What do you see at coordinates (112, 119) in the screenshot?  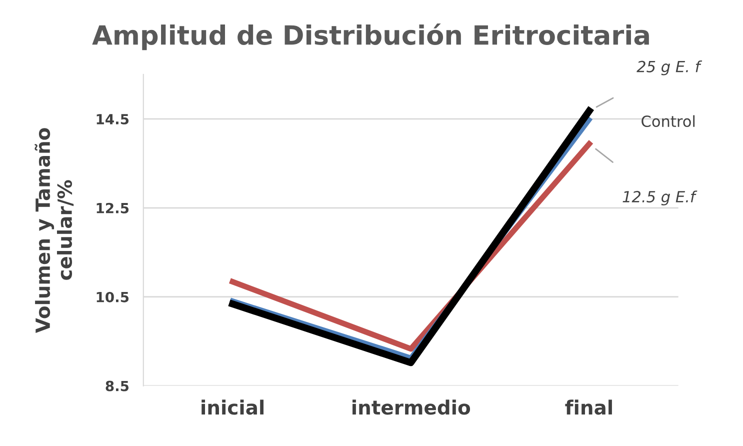 I see `y-tick-label: 14.5` at bounding box center [112, 119].